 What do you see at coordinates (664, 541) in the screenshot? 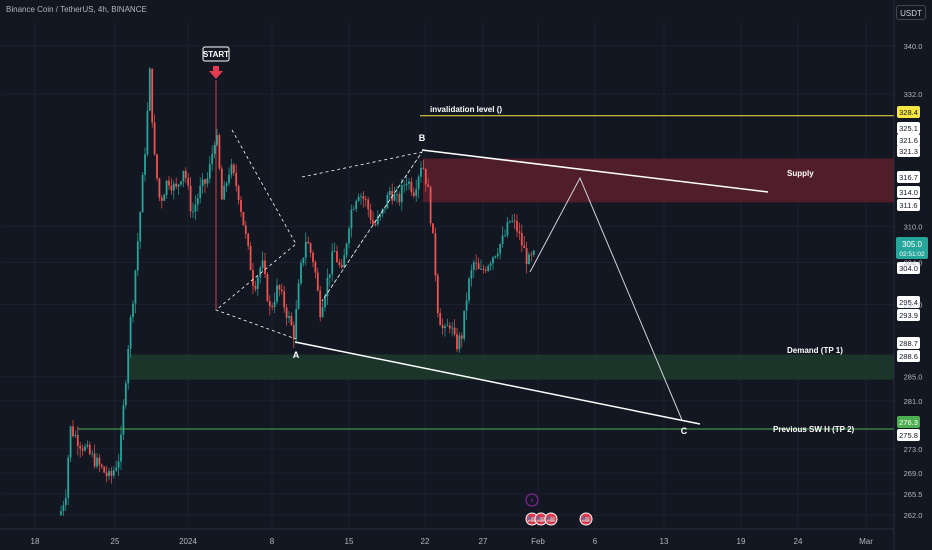
I see `x-tick-label: 13` at bounding box center [664, 541].